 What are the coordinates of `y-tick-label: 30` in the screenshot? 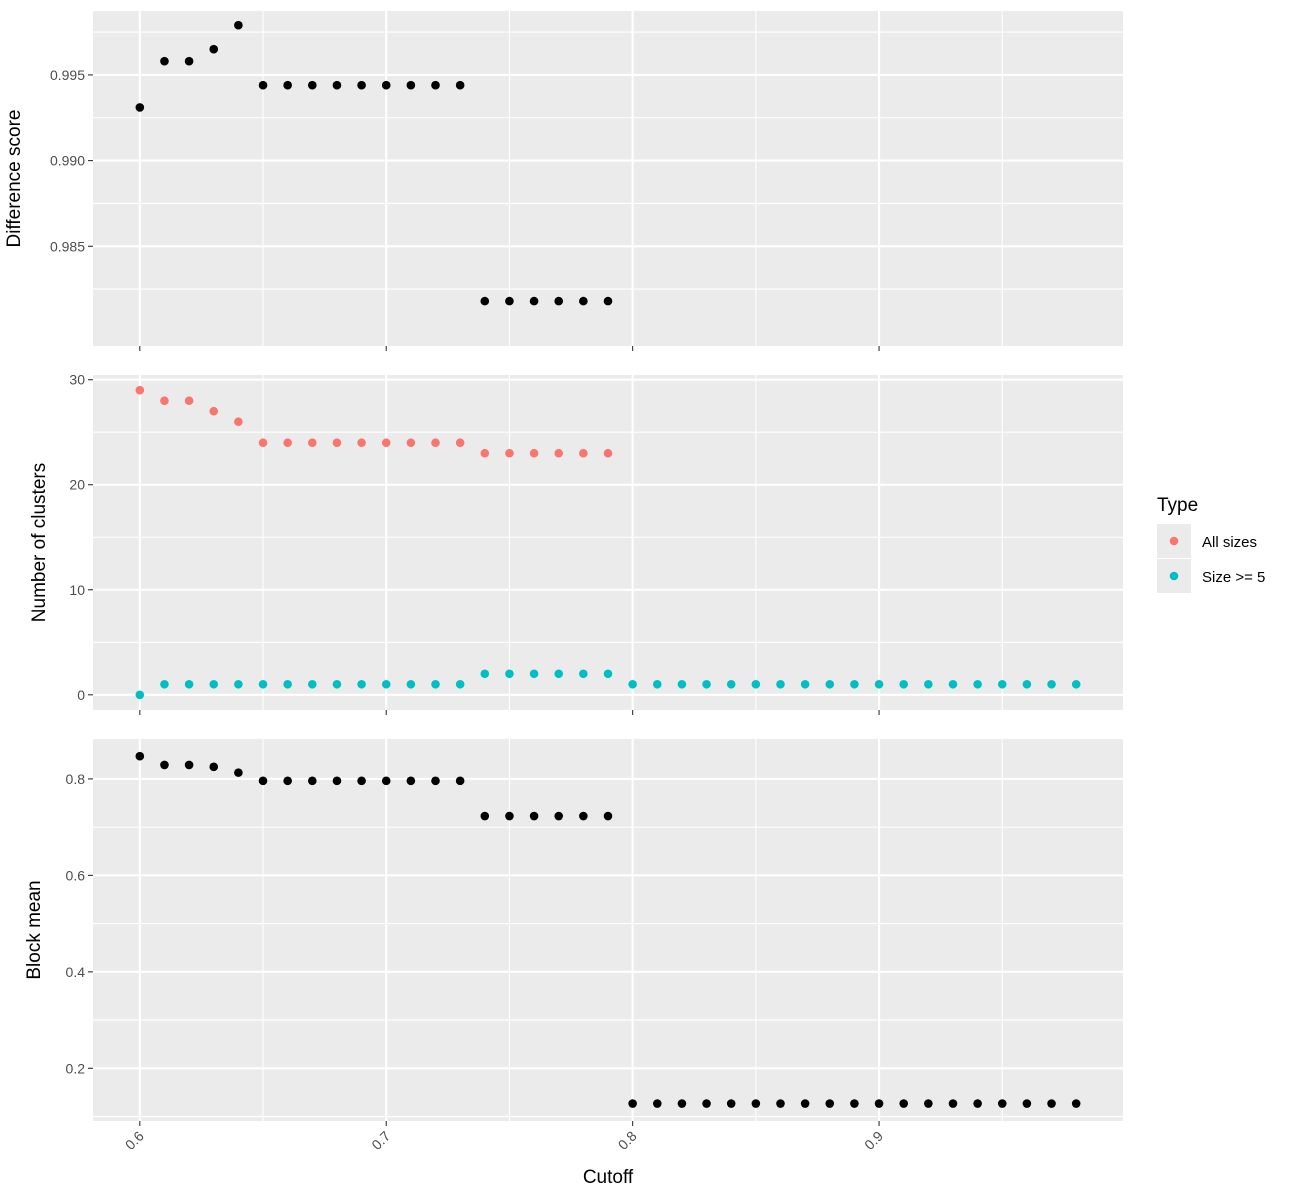 It's located at (77, 380).